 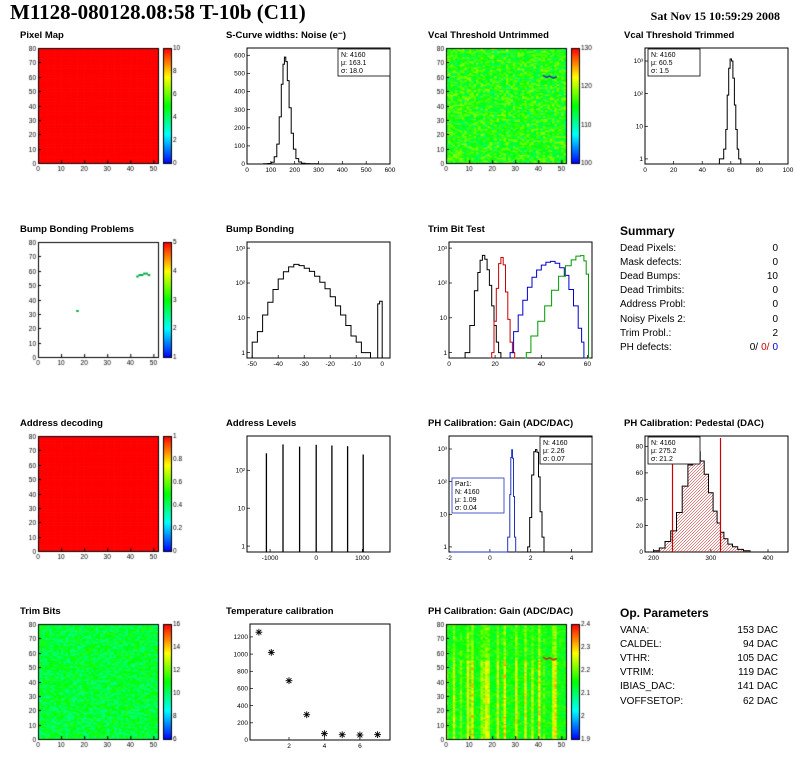 I want to click on pixel-map-plot, so click(x=102, y=111).